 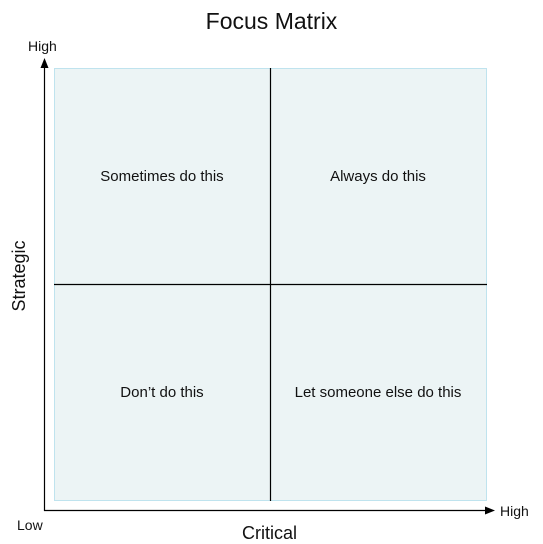 I want to click on quadrant-top-right-label: Always do this, so click(x=378, y=176).